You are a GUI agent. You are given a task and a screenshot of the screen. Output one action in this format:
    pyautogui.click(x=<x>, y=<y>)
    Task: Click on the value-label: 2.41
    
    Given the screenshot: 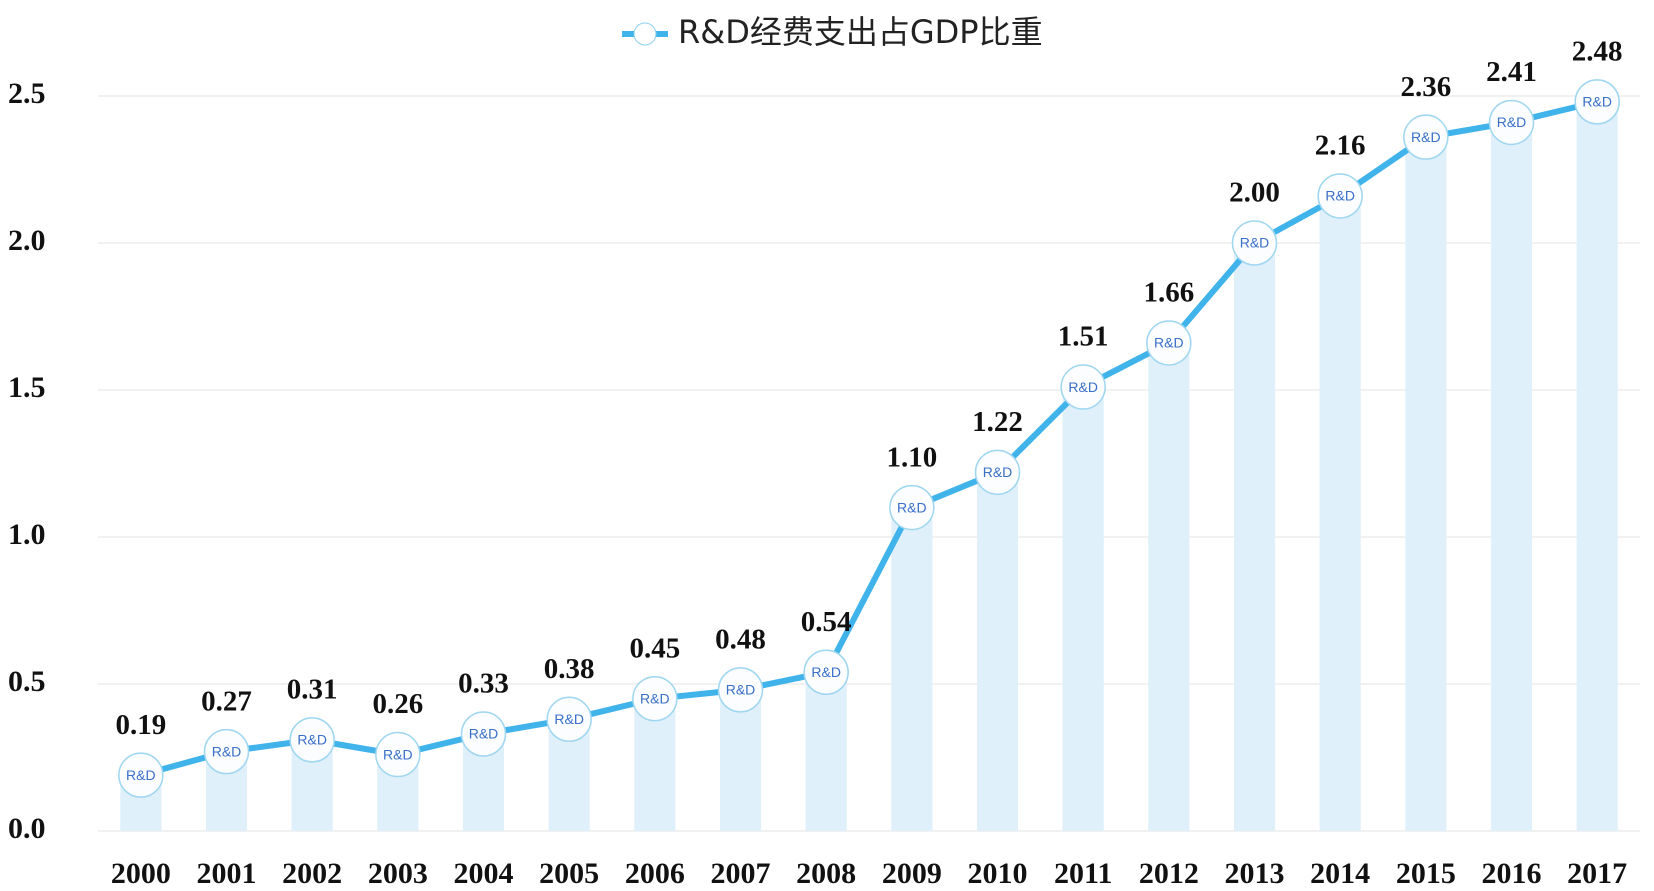 What is the action you would take?
    pyautogui.click(x=1511, y=72)
    